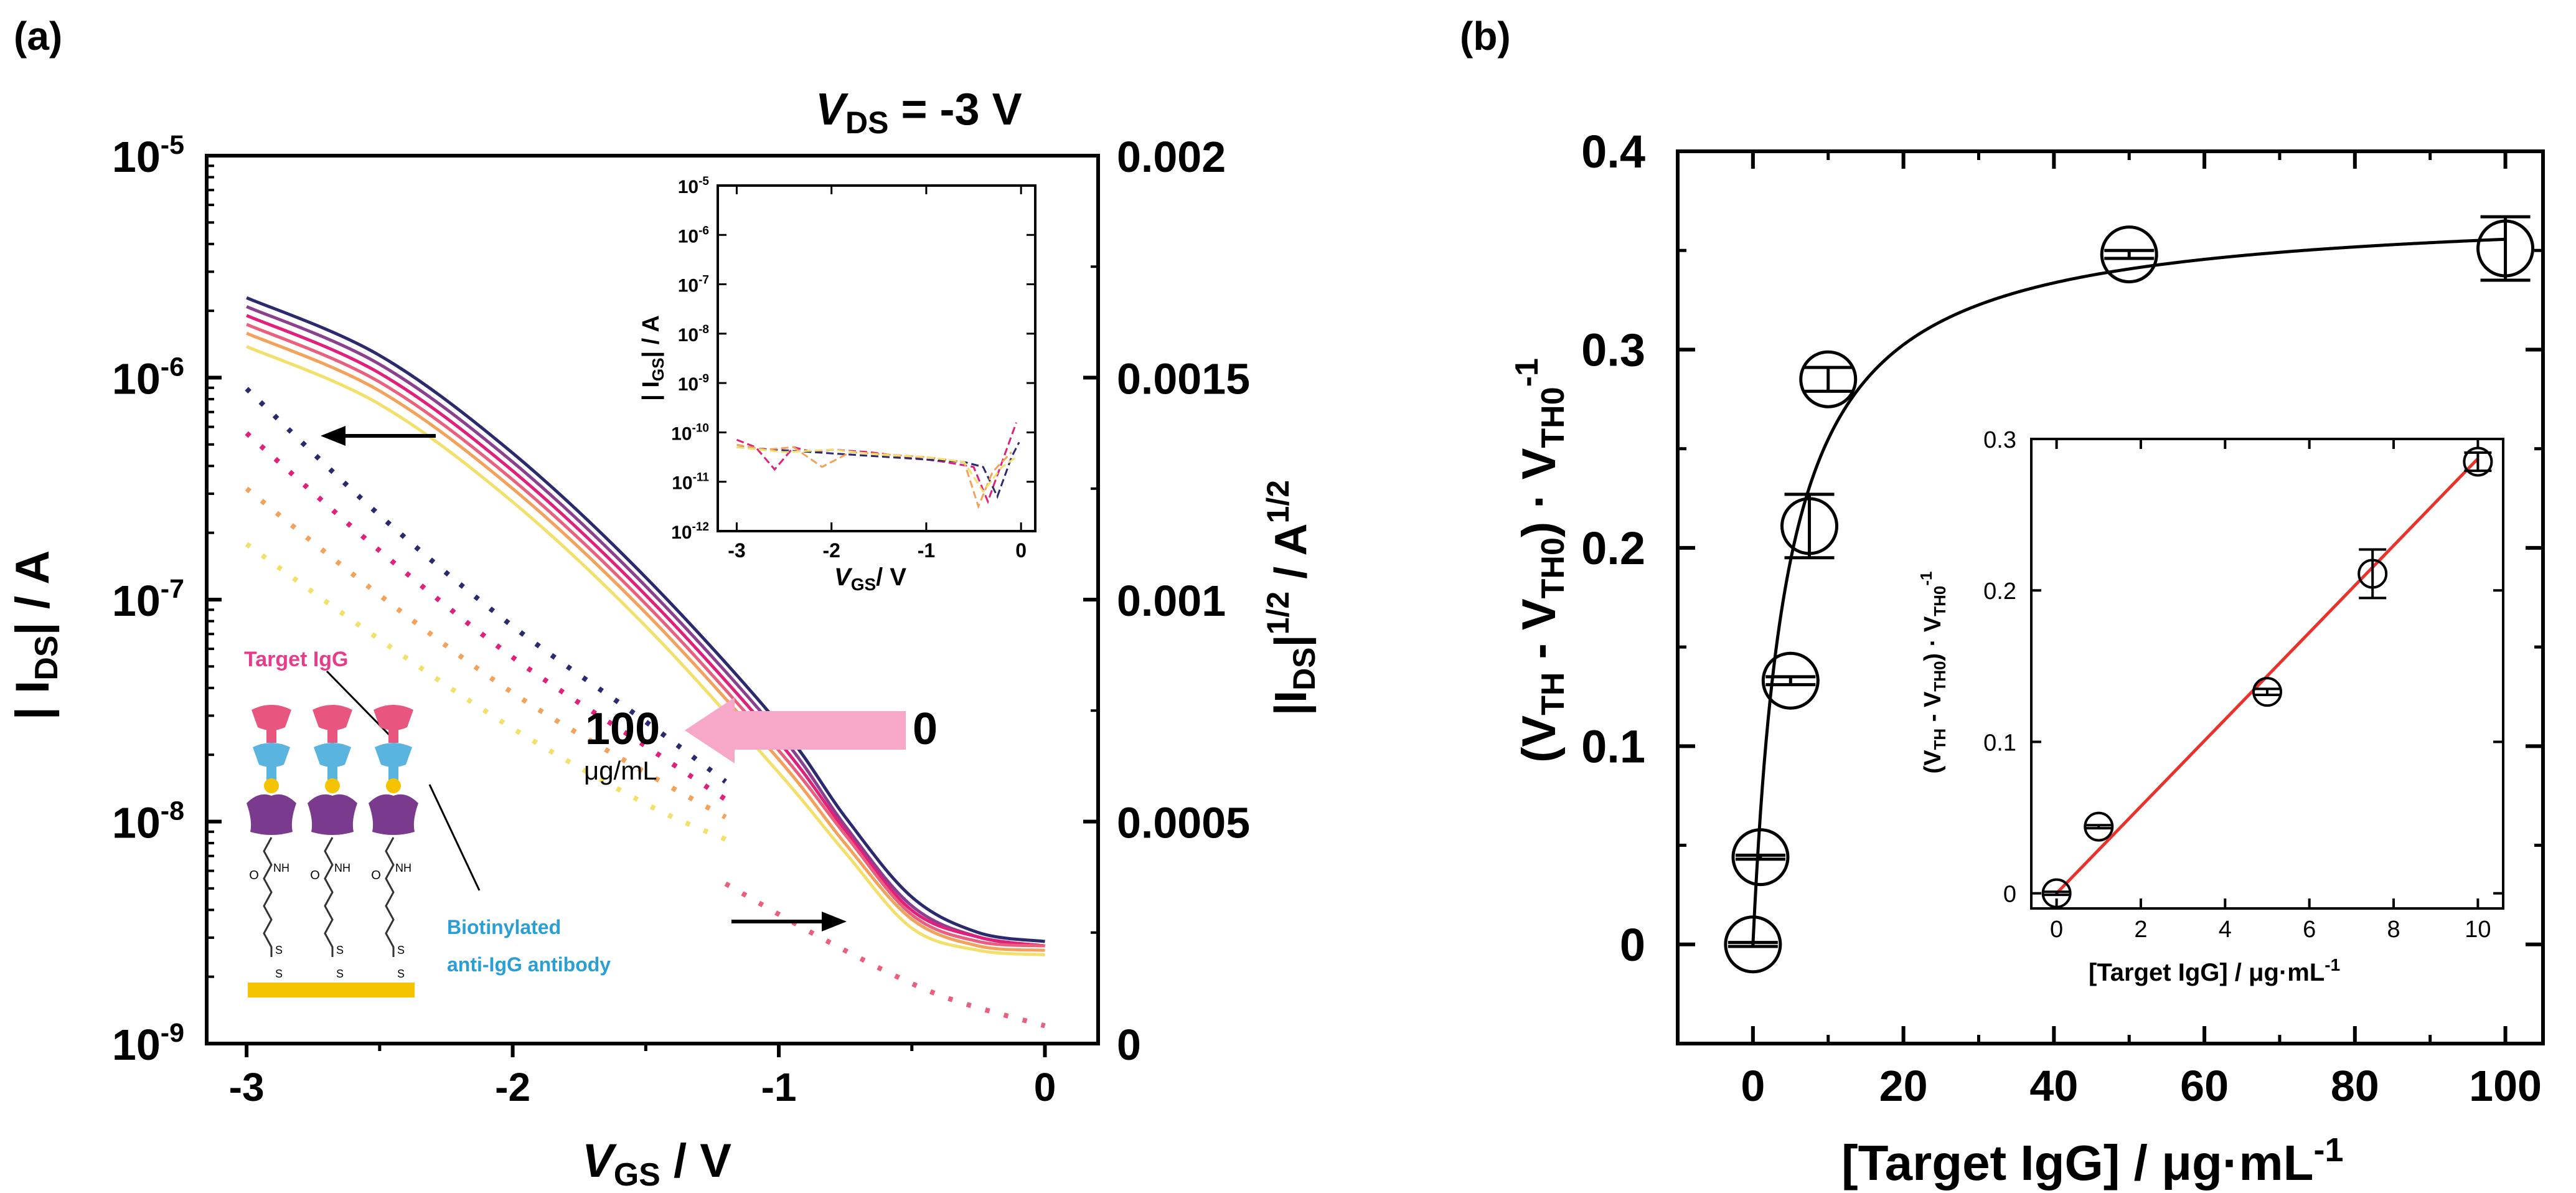 The width and height of the screenshot is (2576, 1193). Describe the element at coordinates (891, 577) in the screenshot. I see `ai-xl-rest: / V` at that location.